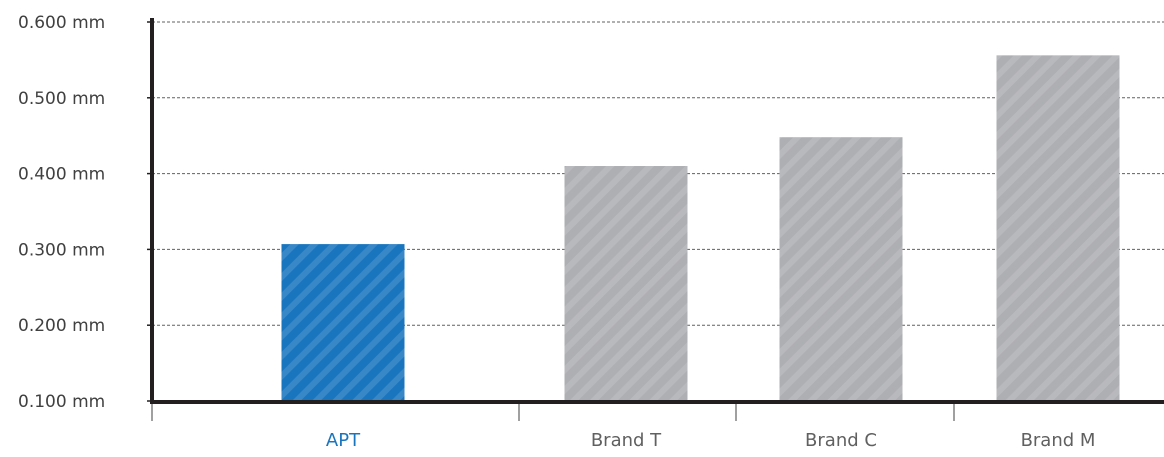 This screenshot has width=1164, height=457. Describe the element at coordinates (61, 175) in the screenshot. I see `y-tick-label: 0.400 mm` at that location.